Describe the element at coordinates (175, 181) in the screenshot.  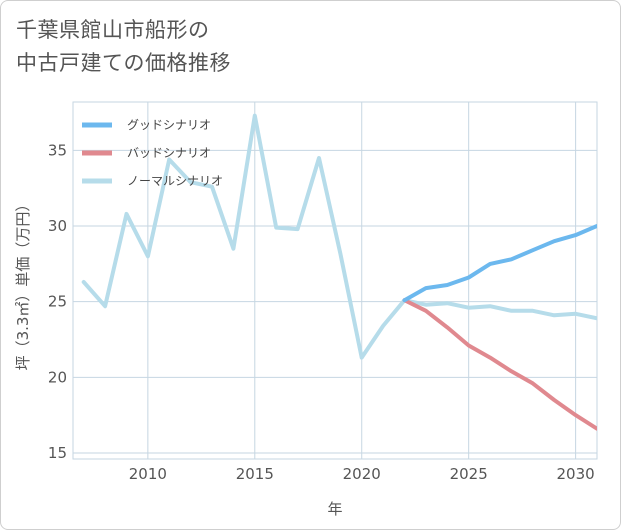
I see `legend-label: ノーマルシナリオ` at that location.